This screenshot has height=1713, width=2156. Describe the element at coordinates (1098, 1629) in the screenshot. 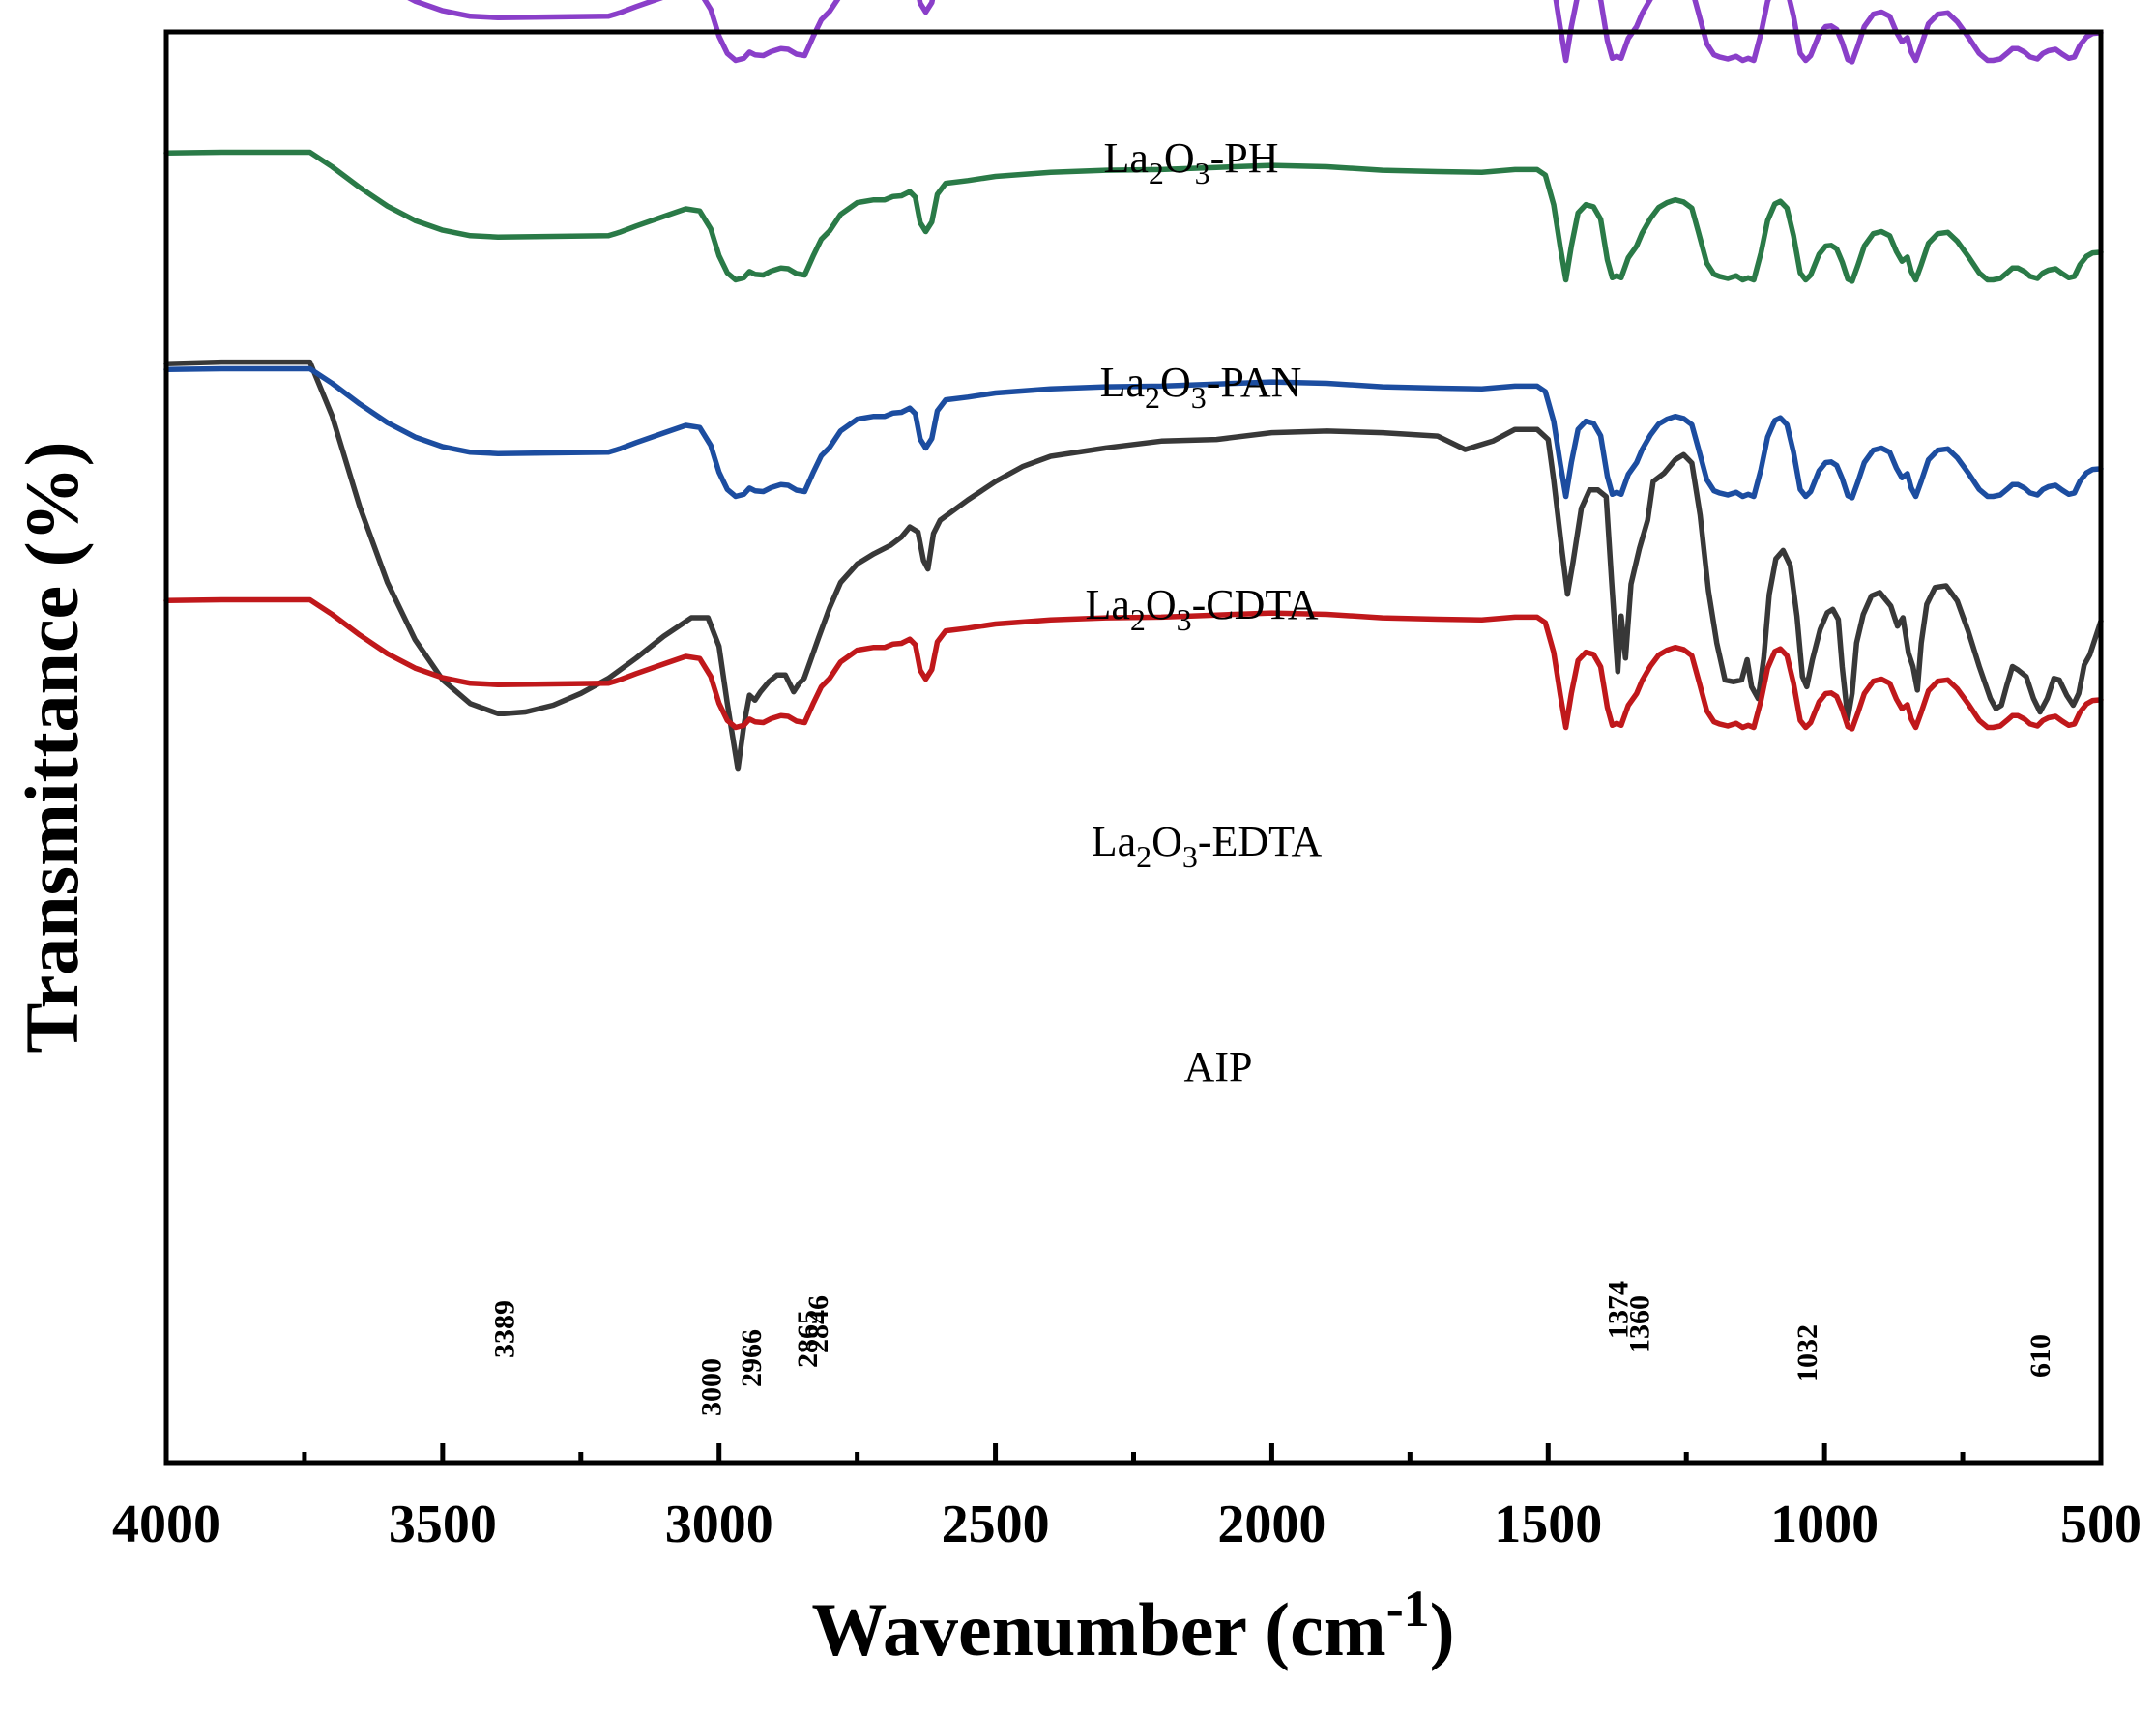

I see `x-axis-title-main: Wavenumber (cm` at that location.